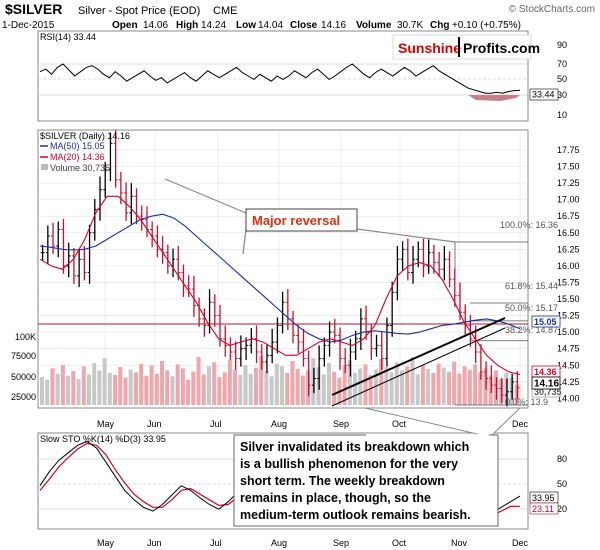 This screenshot has width=600, height=550. I want to click on logo-part-sunshine: Sunshine, so click(429, 48).